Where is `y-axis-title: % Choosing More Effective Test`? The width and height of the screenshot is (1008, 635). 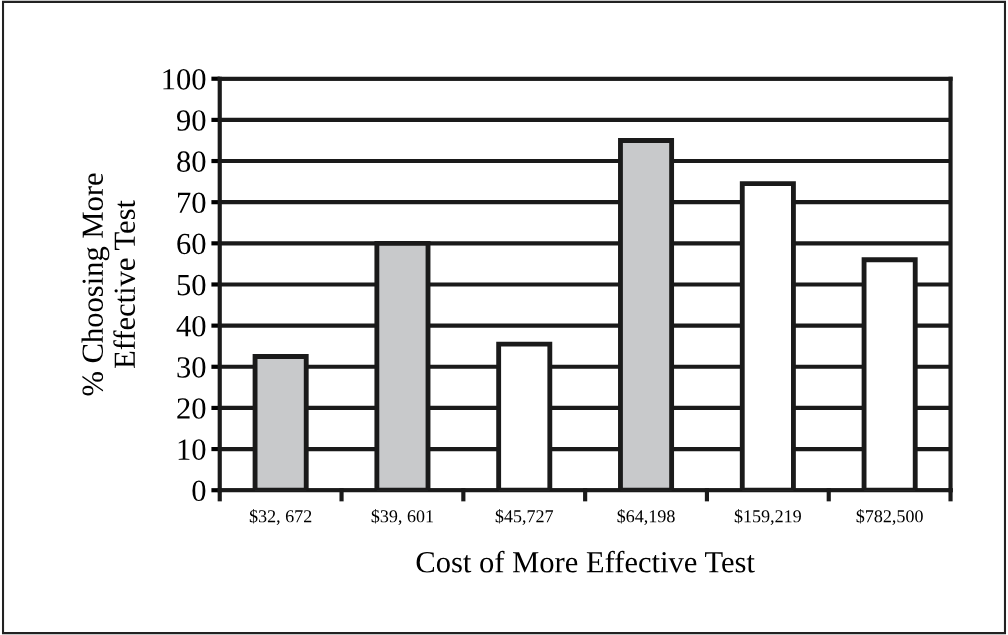 y-axis-title: % Choosing More Effective Test is located at coordinates (108, 284).